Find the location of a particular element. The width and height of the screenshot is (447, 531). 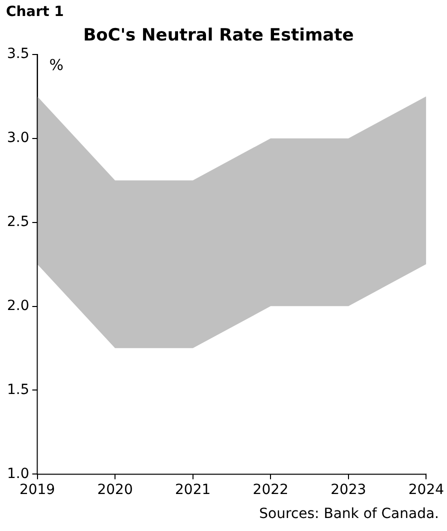

y-axis-title: % is located at coordinates (56, 65).